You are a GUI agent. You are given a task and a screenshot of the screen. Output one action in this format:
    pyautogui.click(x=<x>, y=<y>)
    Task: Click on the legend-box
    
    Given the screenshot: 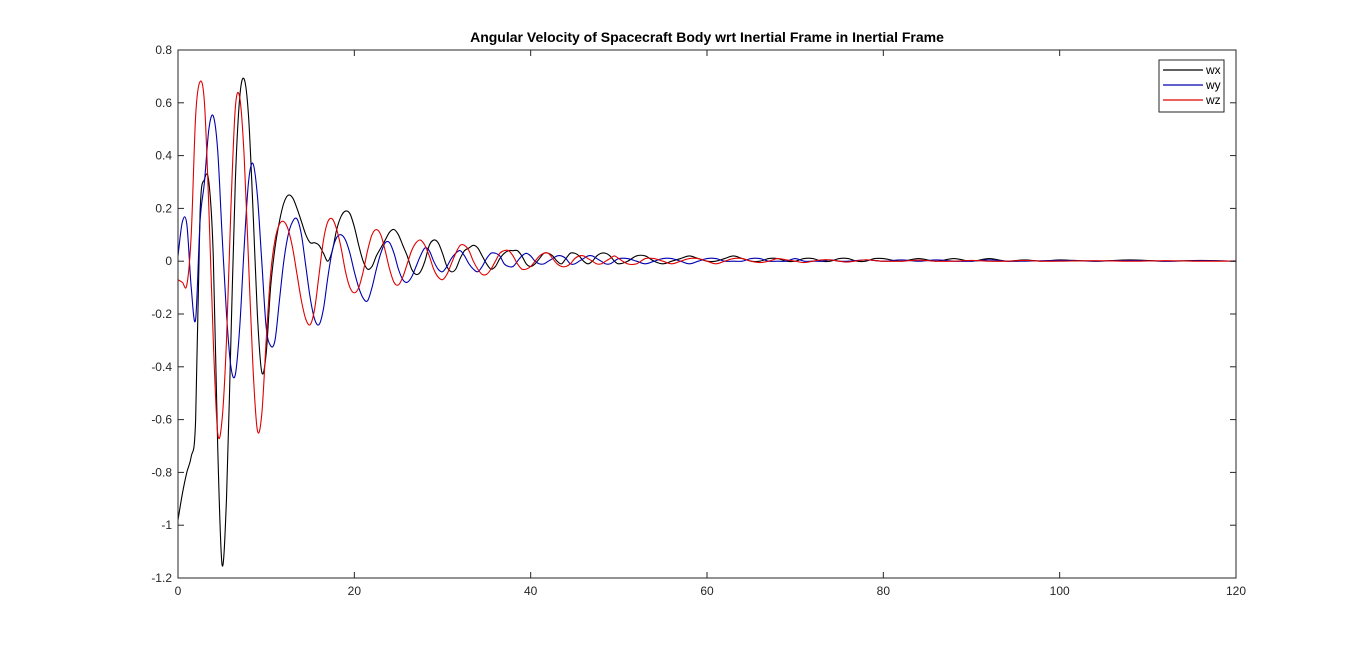 What is the action you would take?
    pyautogui.click(x=1191, y=86)
    